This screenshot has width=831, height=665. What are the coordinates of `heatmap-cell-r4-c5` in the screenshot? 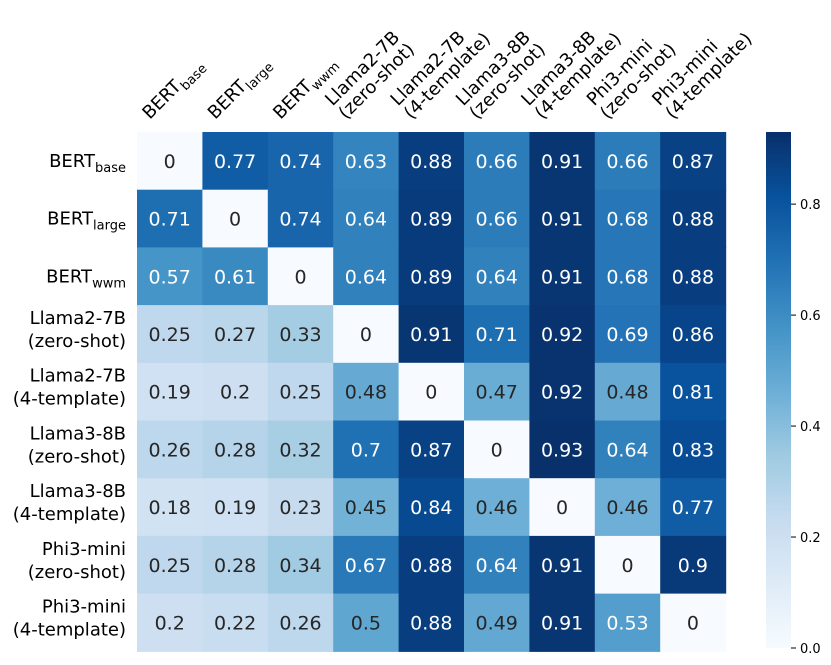 It's located at (497, 392).